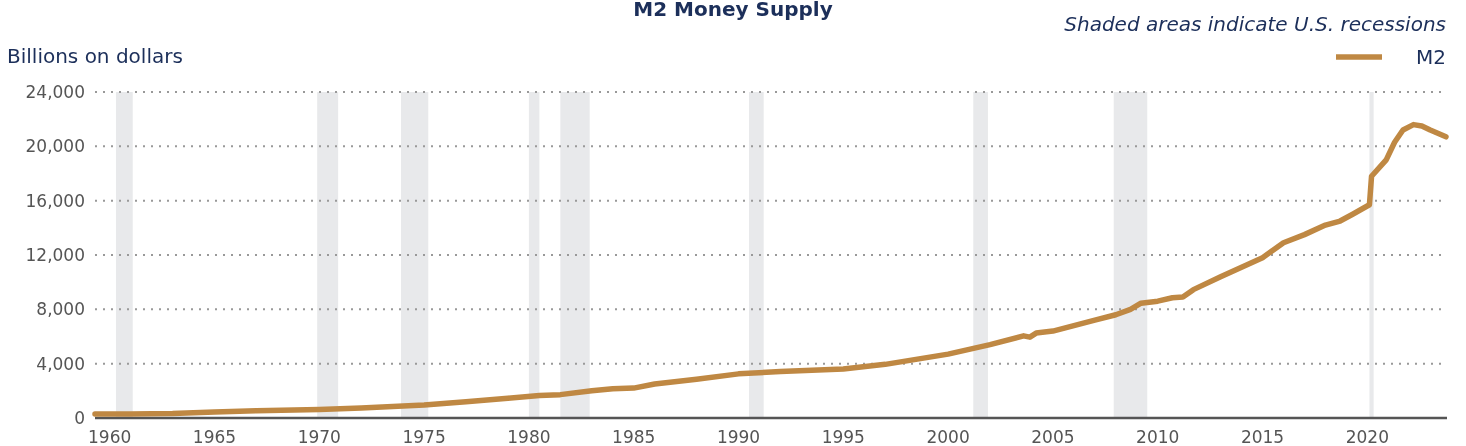 Image resolution: width=1466 pixels, height=446 pixels. What do you see at coordinates (1262, 436) in the screenshot?
I see `x-tick-label: 2015` at bounding box center [1262, 436].